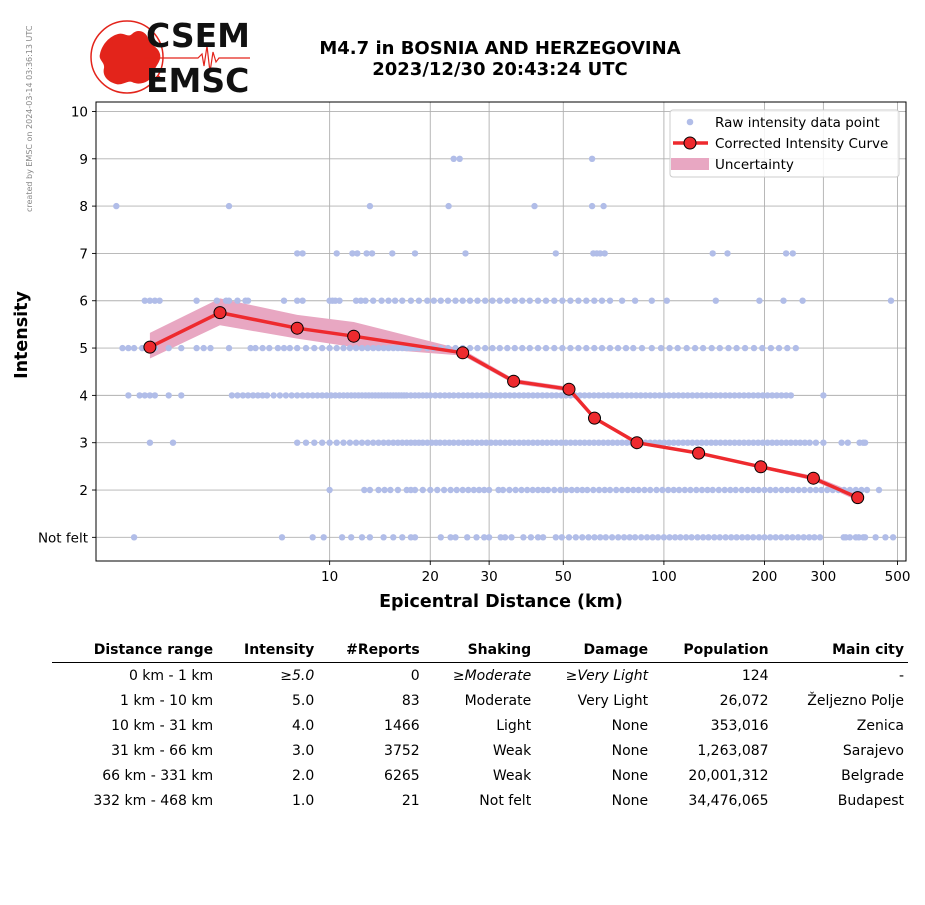 This screenshot has width=925, height=905. Describe the element at coordinates (690, 122) in the screenshot. I see `legend-raw-marker` at that location.